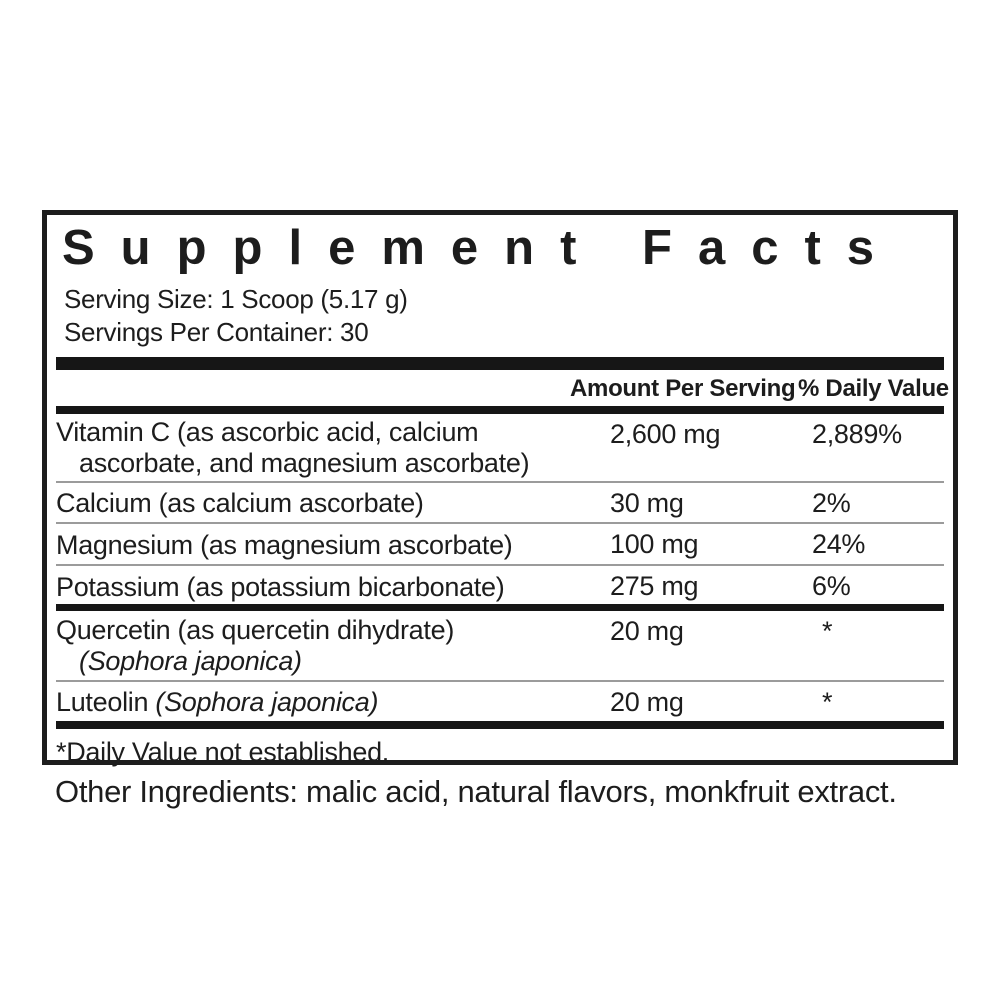 The image size is (1000, 1000). What do you see at coordinates (481, 248) in the screenshot?
I see `panel-title: Supplement Facts` at bounding box center [481, 248].